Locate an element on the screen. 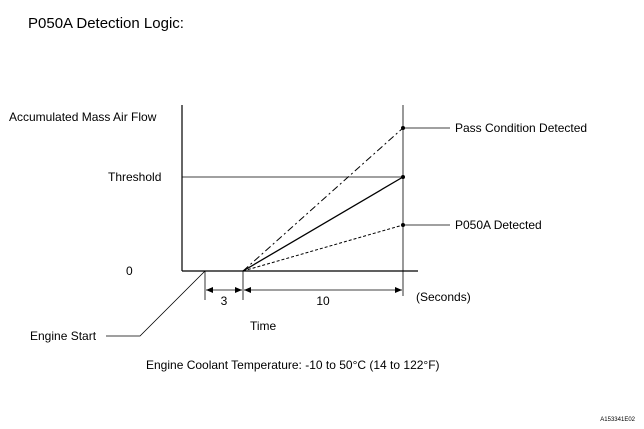  pass-curve is located at coordinates (323, 199).